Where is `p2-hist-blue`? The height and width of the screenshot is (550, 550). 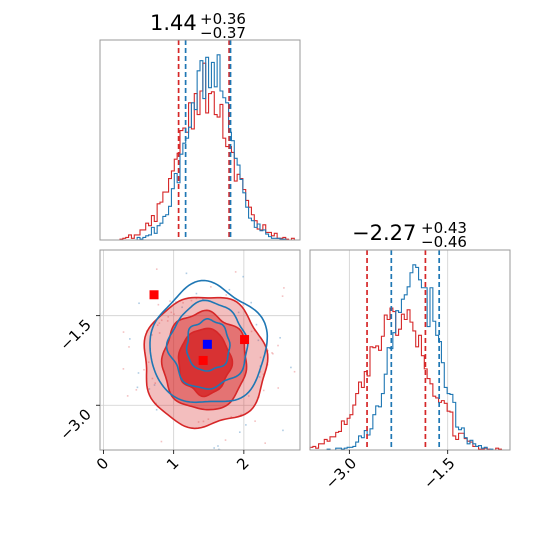 p2-hist-blue is located at coordinates (410, 357).